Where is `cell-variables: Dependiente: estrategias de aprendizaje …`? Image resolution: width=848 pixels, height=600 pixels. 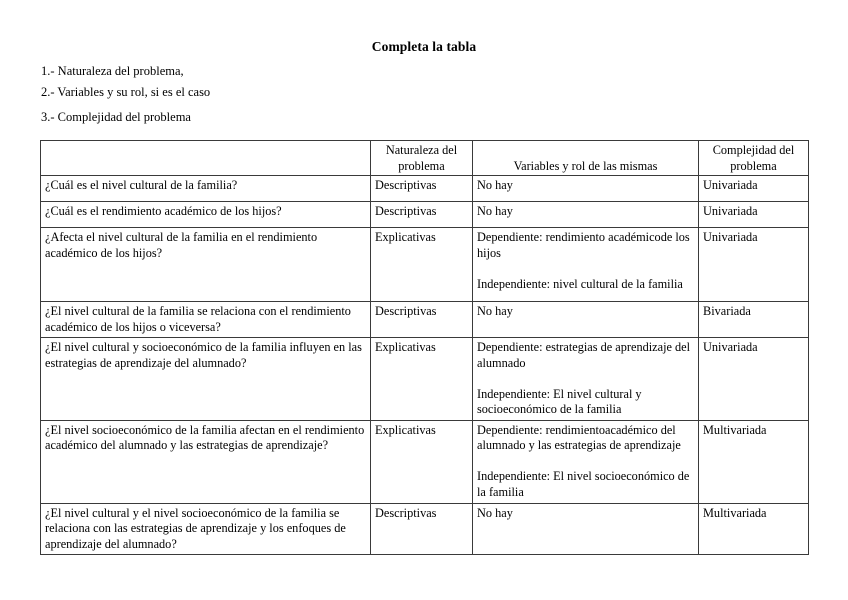
cell-variables: Dependiente: estrategias de aprendizaje … is located at coordinates (585, 379).